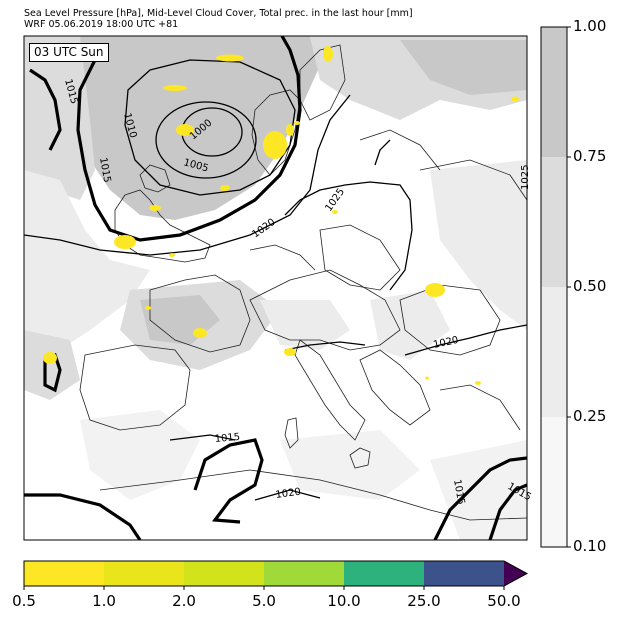  Describe the element at coordinates (101, 24) in the screenshot. I see `model-run-subtitle: WRF 05.06.2019 18:00 UTC +81` at that location.